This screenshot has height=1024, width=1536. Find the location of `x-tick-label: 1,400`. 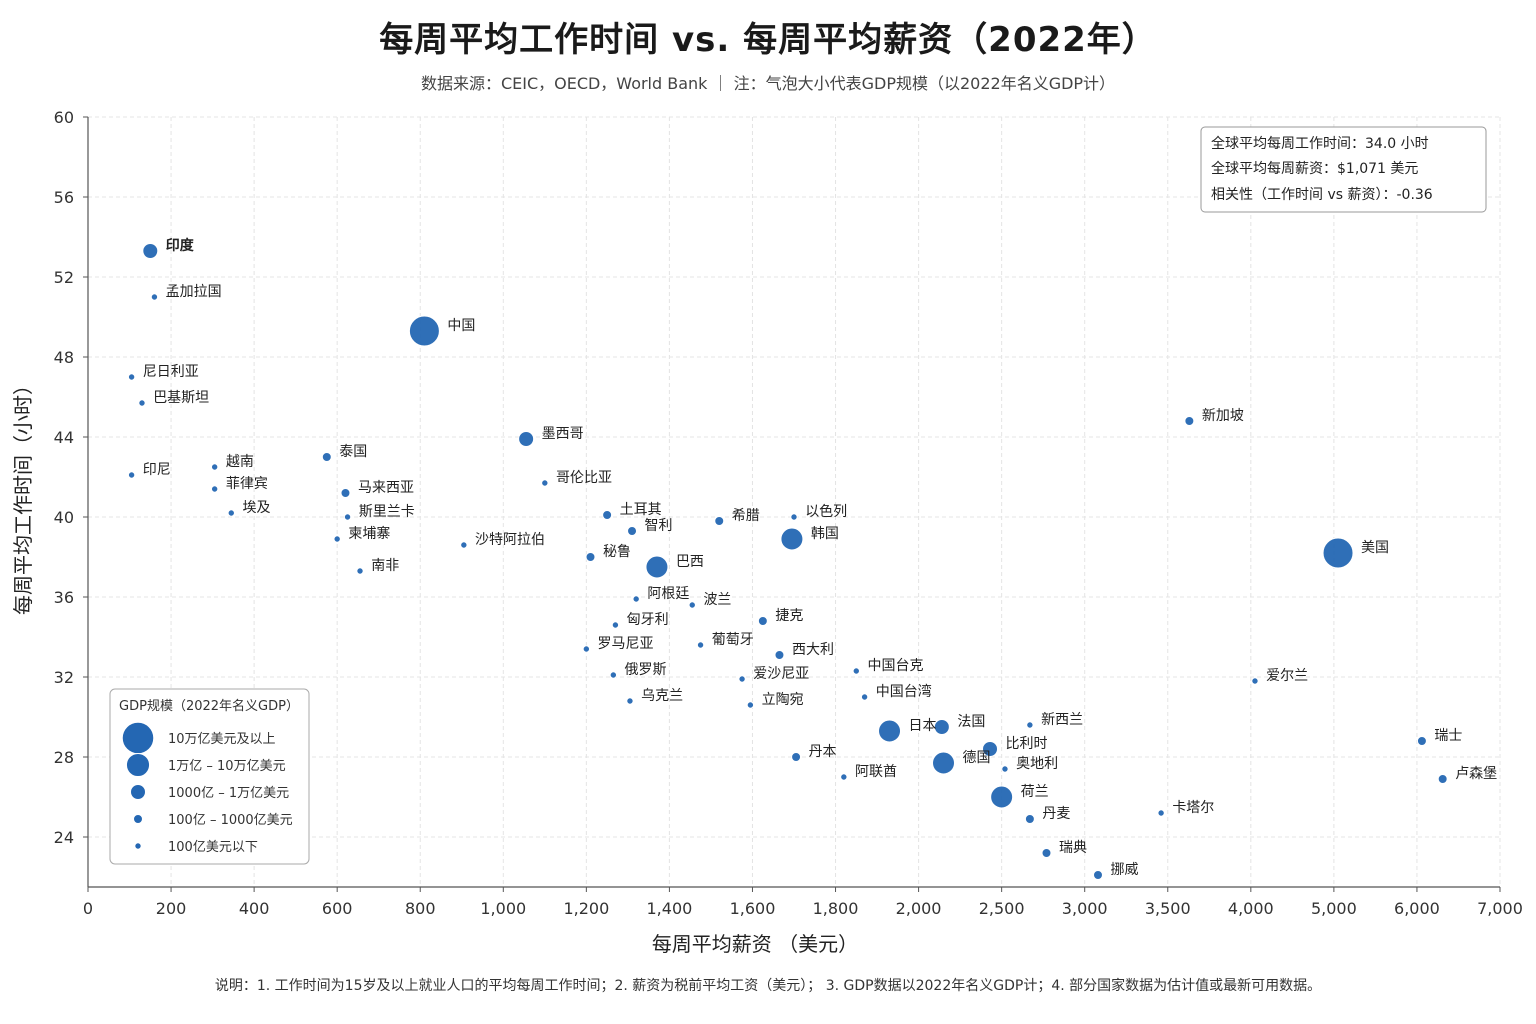

x-tick-label: 1,400 is located at coordinates (670, 908).